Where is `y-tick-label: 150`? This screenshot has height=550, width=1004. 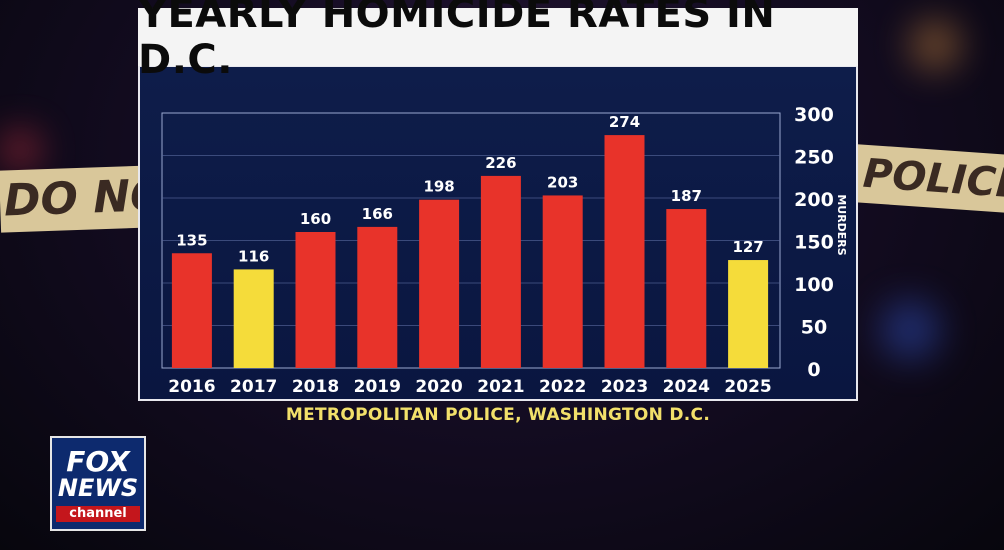 y-tick-label: 150 is located at coordinates (814, 243).